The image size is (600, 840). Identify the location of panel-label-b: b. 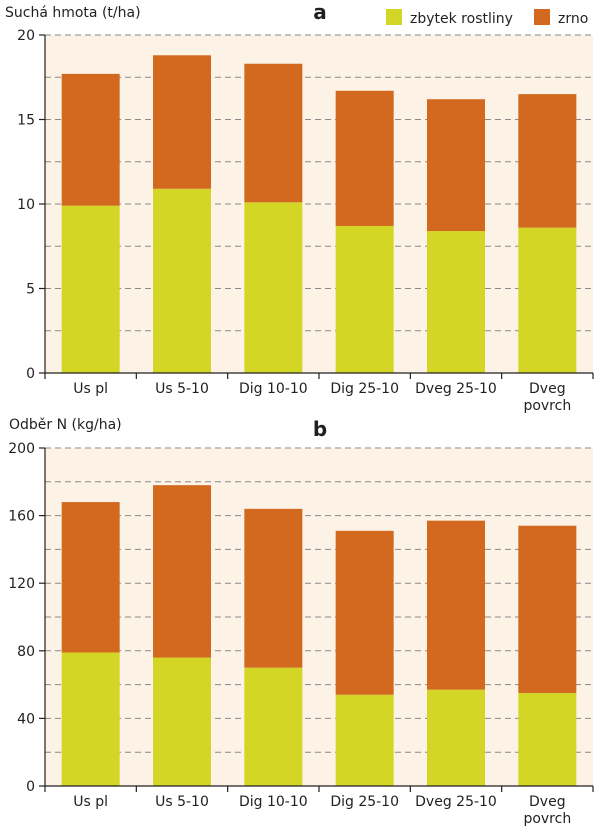
(320, 429).